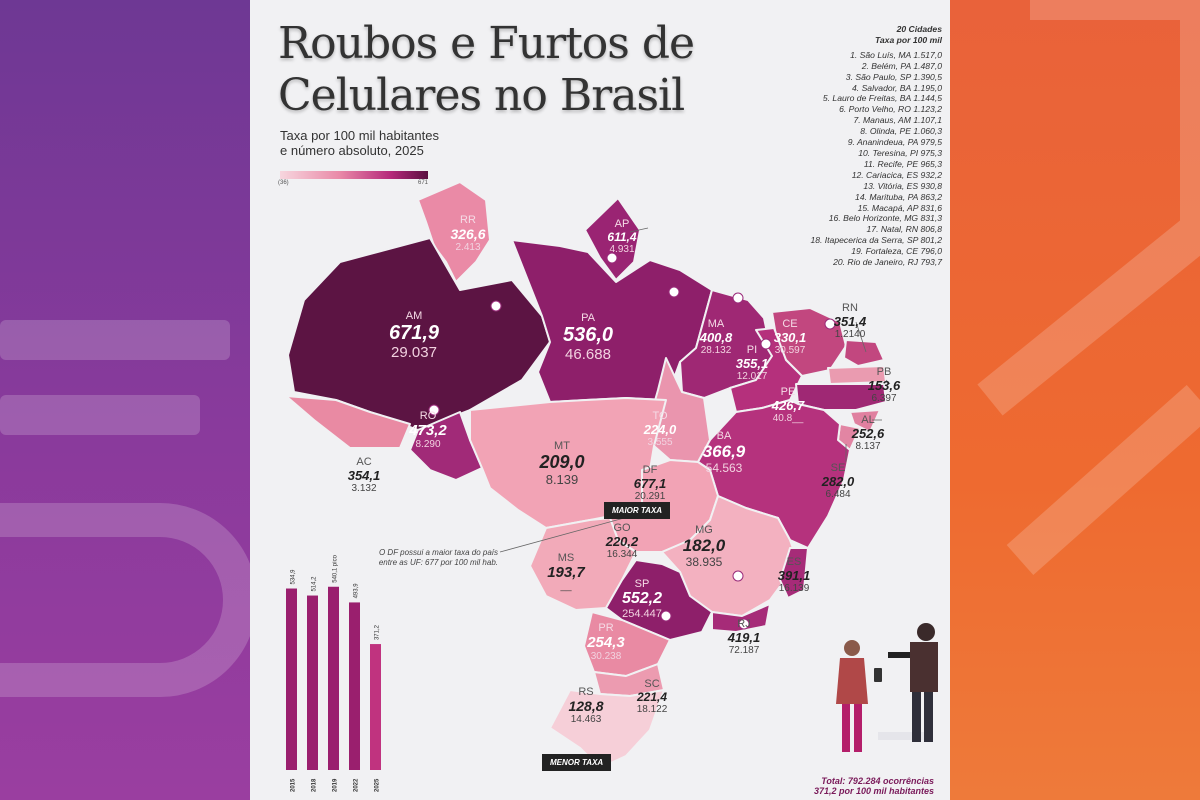  Describe the element at coordinates (790, 324) in the screenshot. I see `state-code: CE` at that location.